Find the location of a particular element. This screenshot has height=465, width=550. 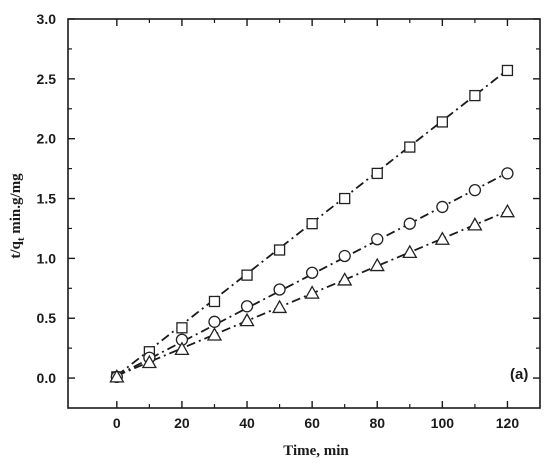

y-axis-title: t/qt min.g/mg is located at coordinates (17, 216).